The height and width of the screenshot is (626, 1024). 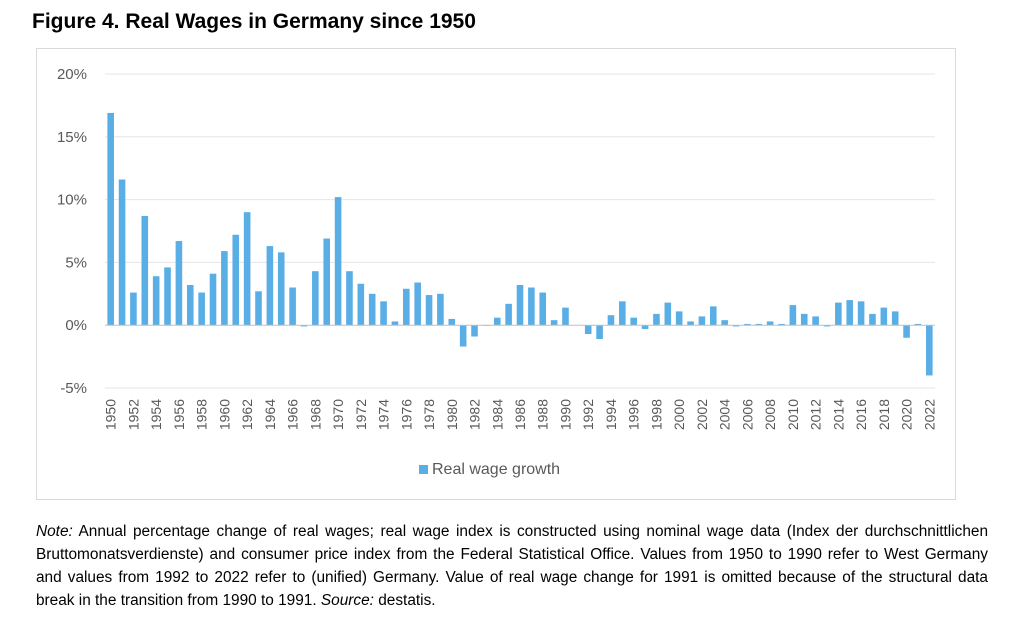 What do you see at coordinates (349, 298) in the screenshot?
I see `bar-1971` at bounding box center [349, 298].